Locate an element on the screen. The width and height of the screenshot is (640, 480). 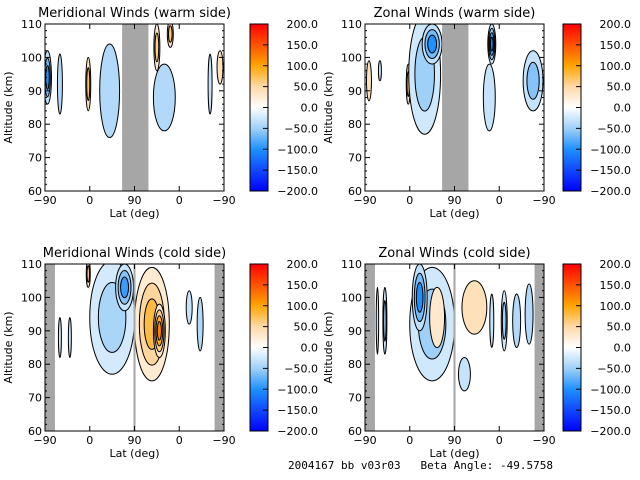
footer-date-code: 2004167 is located at coordinates (311, 465).